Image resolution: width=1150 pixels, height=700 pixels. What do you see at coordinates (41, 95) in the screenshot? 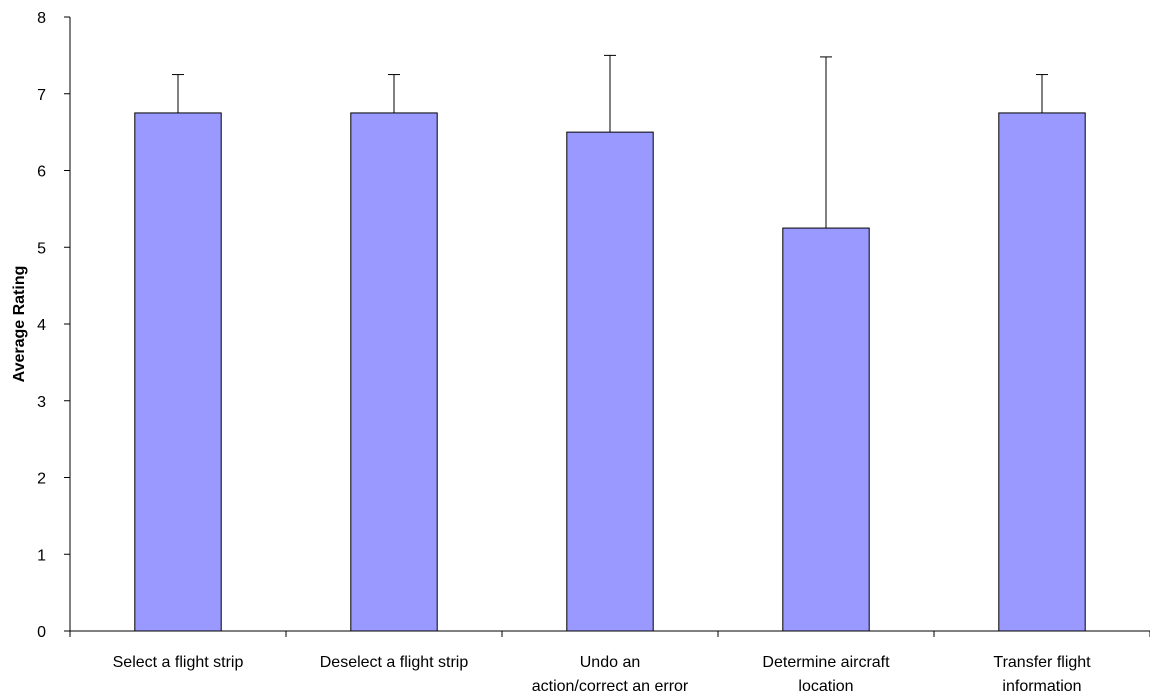
I see `y-tick-label: 7` at bounding box center [41, 95].